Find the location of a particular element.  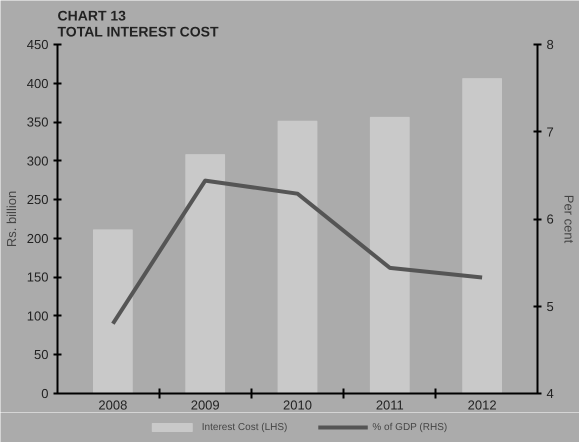

y-axis-title: Rs. billion is located at coordinates (11, 219).